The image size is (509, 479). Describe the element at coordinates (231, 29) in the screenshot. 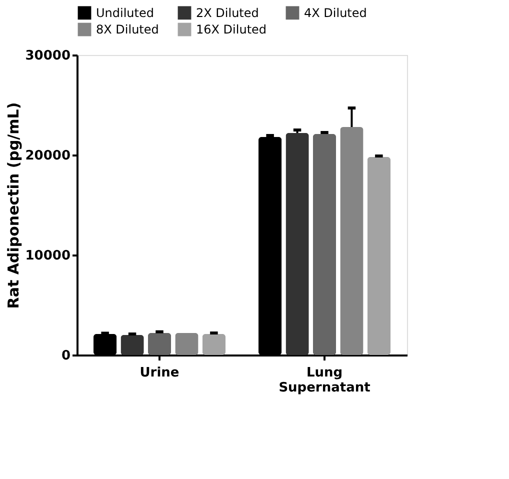

I see `legend-label: 16X Diluted` at that location.